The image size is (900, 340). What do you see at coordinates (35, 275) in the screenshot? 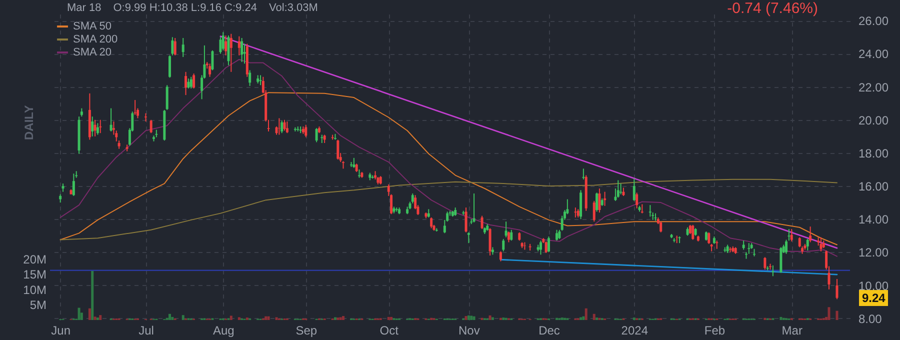
I see `y2-tick-label: 15M` at bounding box center [35, 275].